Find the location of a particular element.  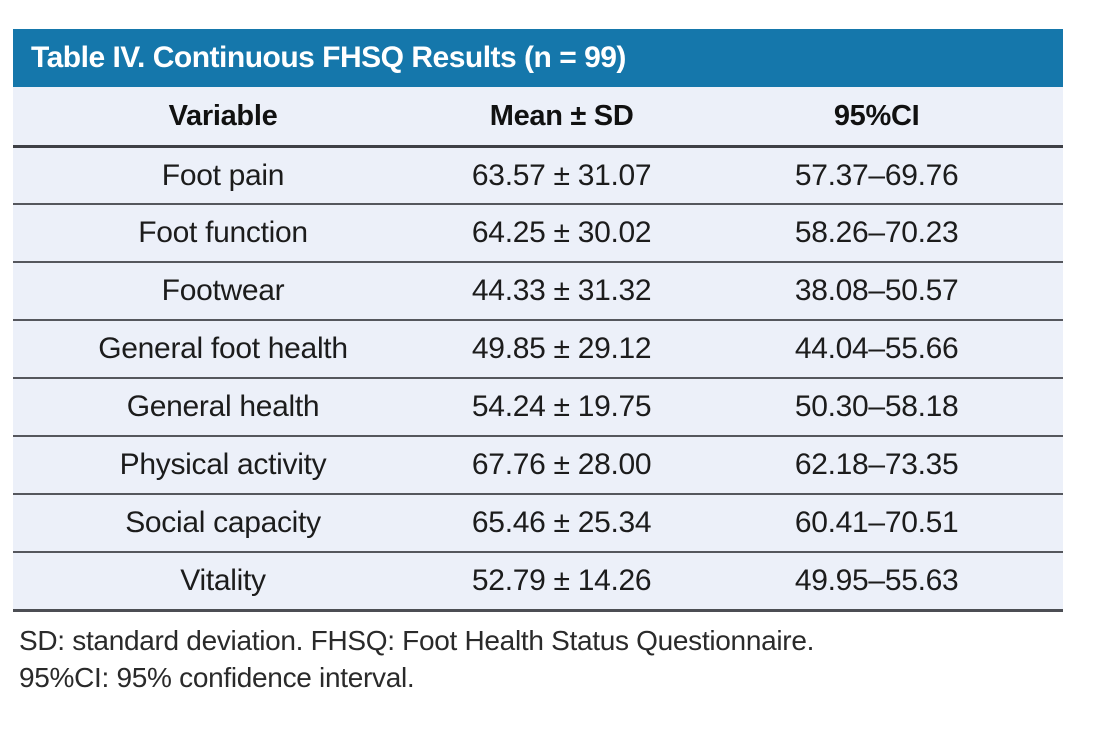

cell-variable: Footwear is located at coordinates (223, 290).